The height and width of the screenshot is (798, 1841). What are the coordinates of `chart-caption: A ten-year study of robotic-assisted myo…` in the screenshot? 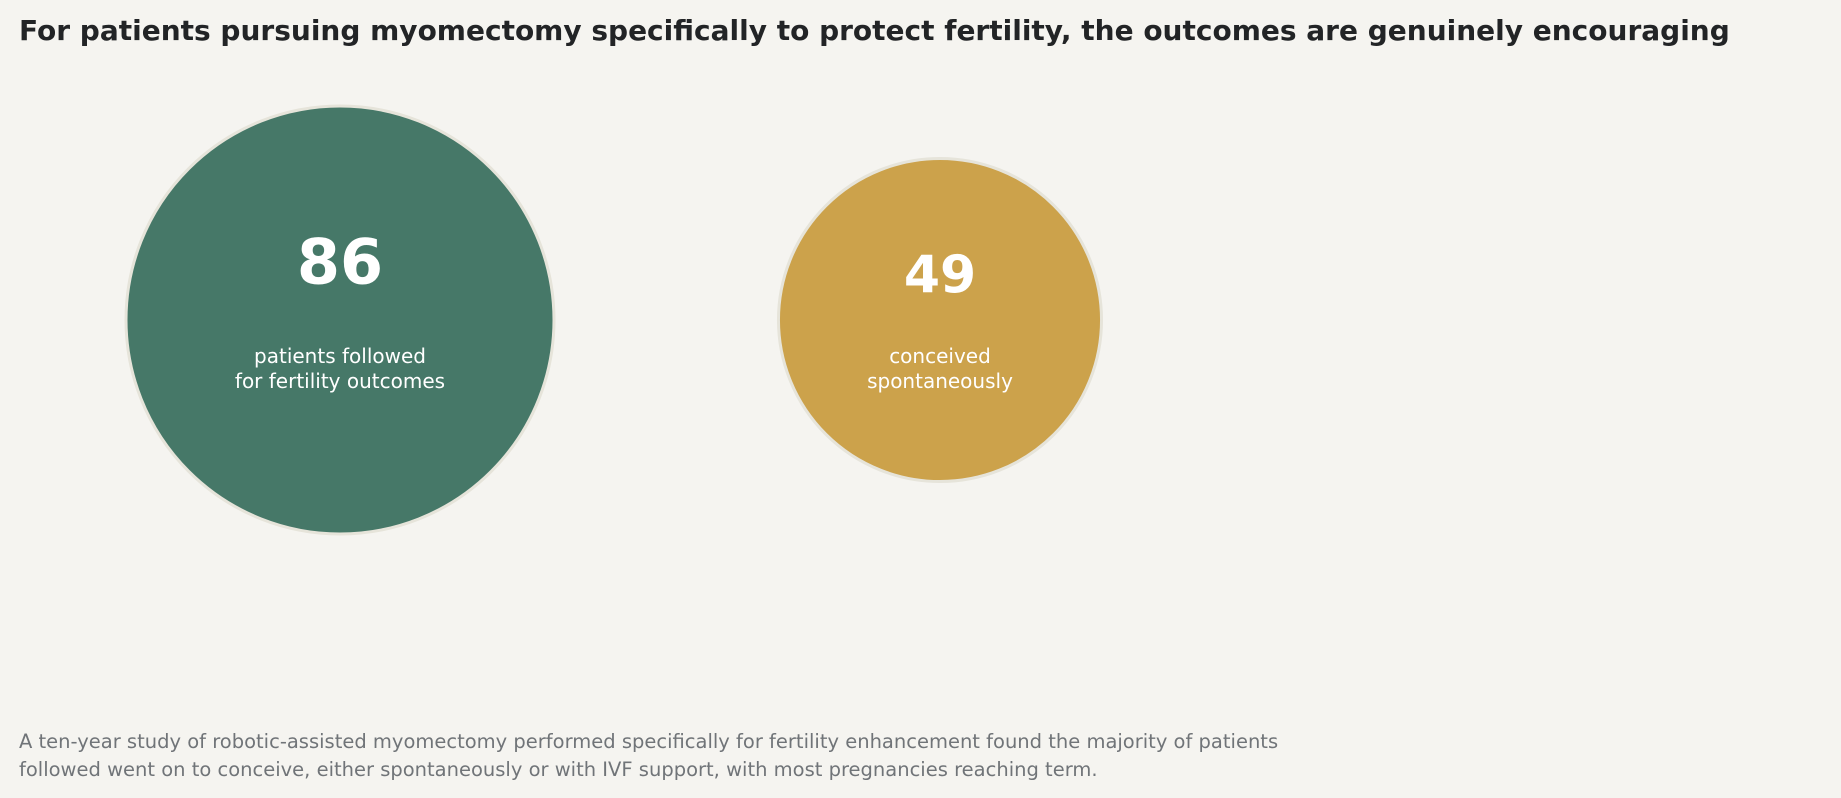 It's located at (719, 756).